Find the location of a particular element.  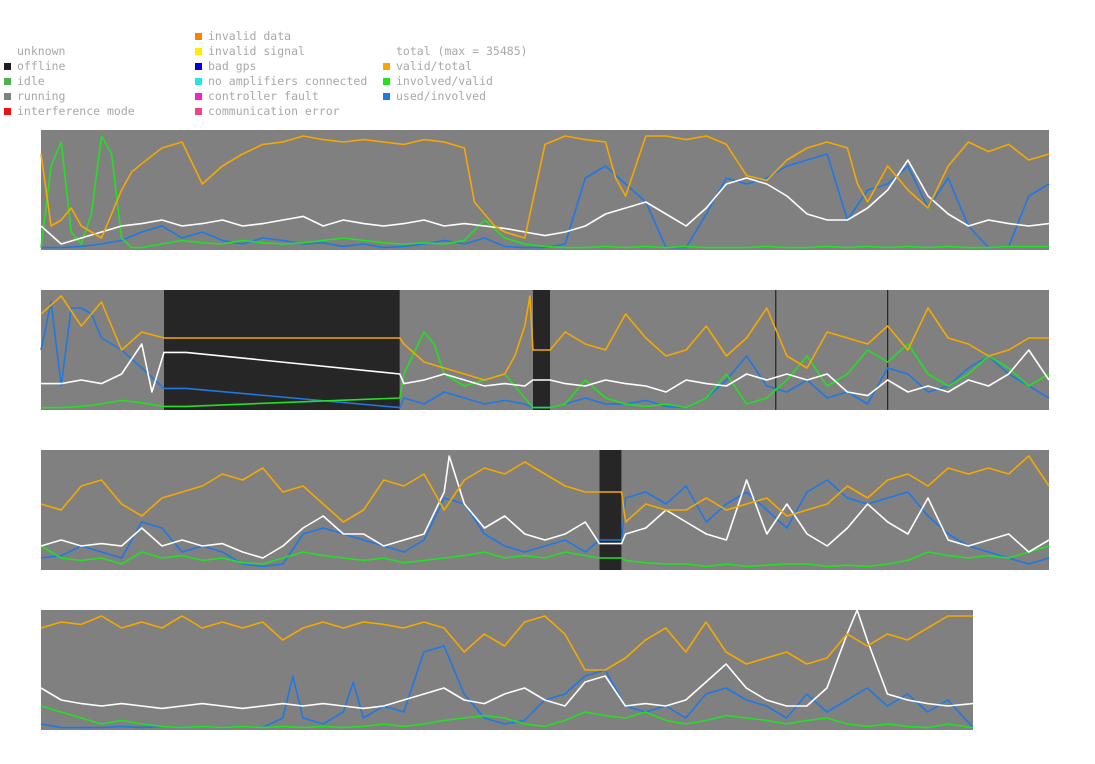

legend-item-offline: offline is located at coordinates (34, 66).